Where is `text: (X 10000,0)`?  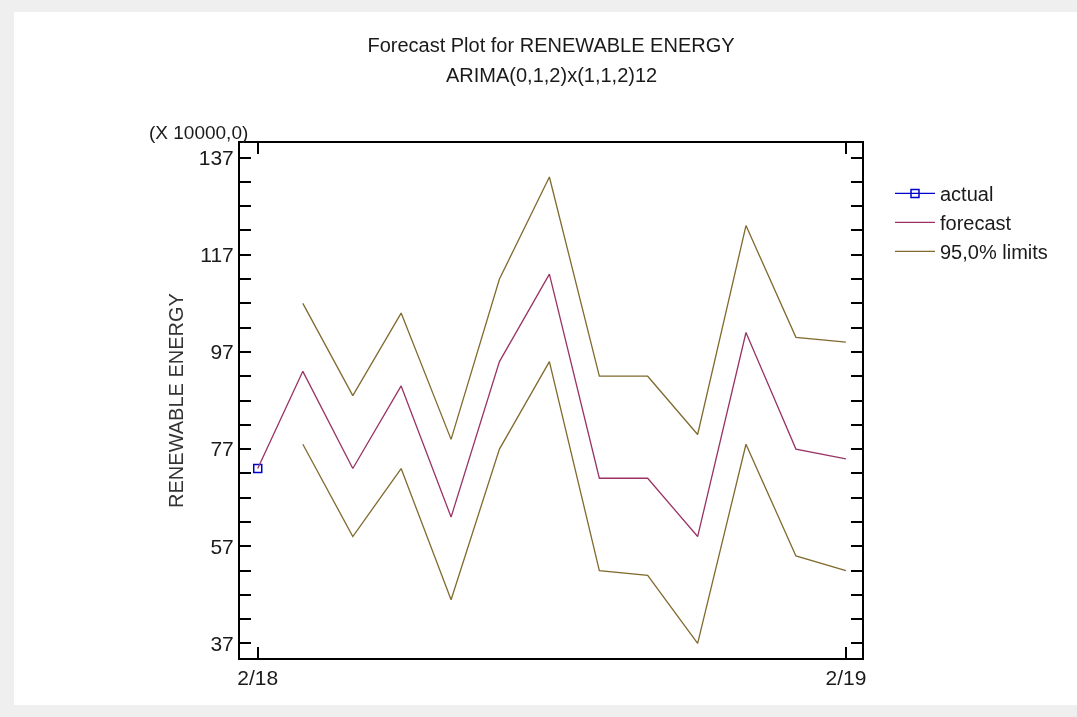
text: (X 10000,0) is located at coordinates (199, 132).